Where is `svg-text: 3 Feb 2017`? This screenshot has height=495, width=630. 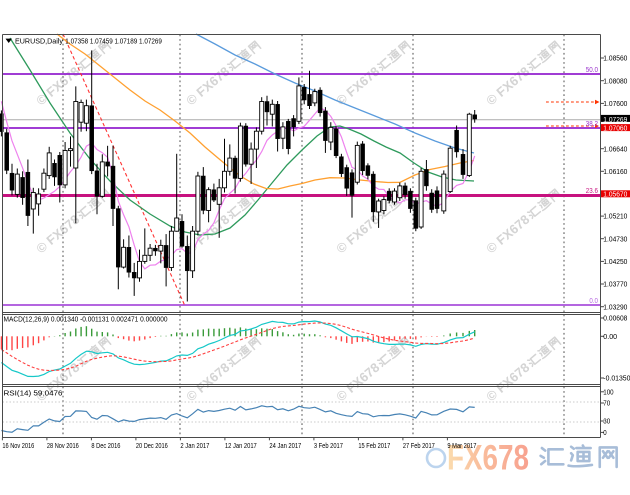
svg-text: 3 Feb 2017 is located at coordinates (328, 445).